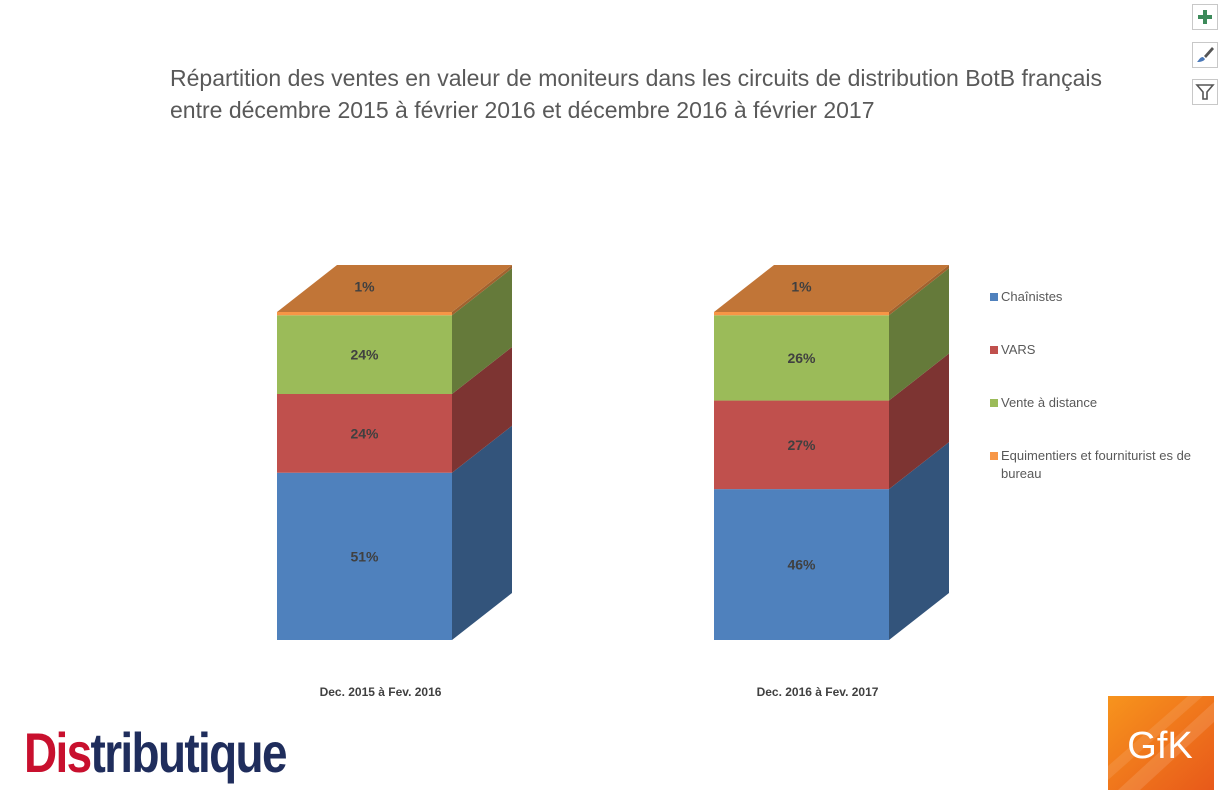 This screenshot has width=1218, height=796. What do you see at coordinates (381, 692) in the screenshot?
I see `category-label: Dec. 2015 à Fev. 2016` at bounding box center [381, 692].